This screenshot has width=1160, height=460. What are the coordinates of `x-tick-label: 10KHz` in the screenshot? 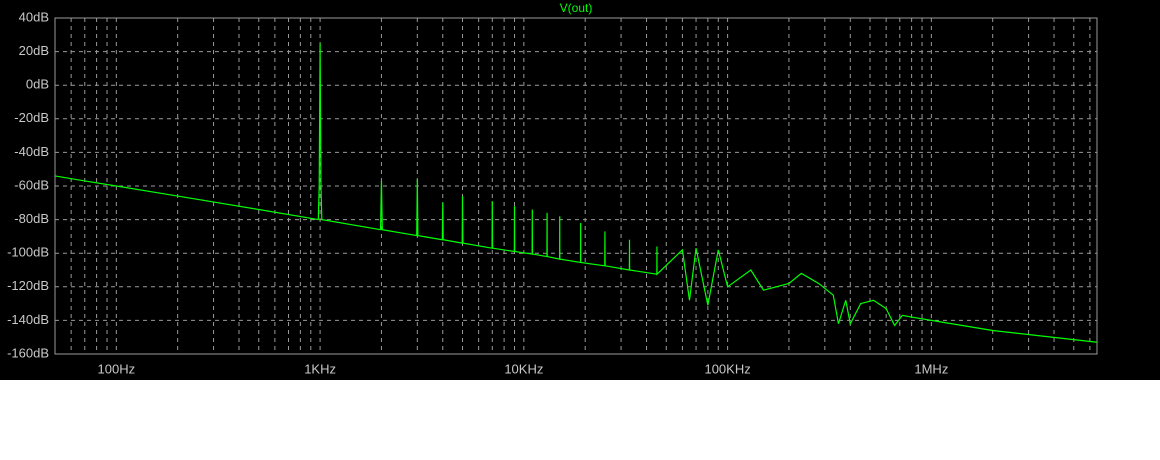 It's located at (523, 368).